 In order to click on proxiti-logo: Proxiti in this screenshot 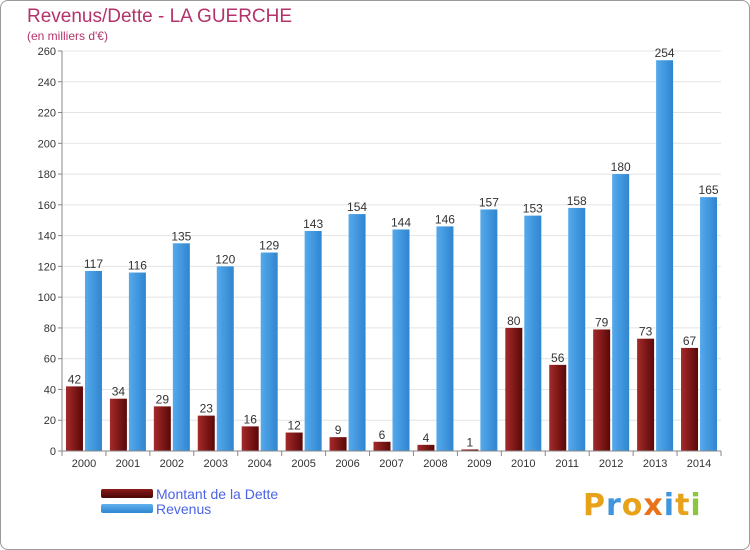, I will do `click(642, 505)`.